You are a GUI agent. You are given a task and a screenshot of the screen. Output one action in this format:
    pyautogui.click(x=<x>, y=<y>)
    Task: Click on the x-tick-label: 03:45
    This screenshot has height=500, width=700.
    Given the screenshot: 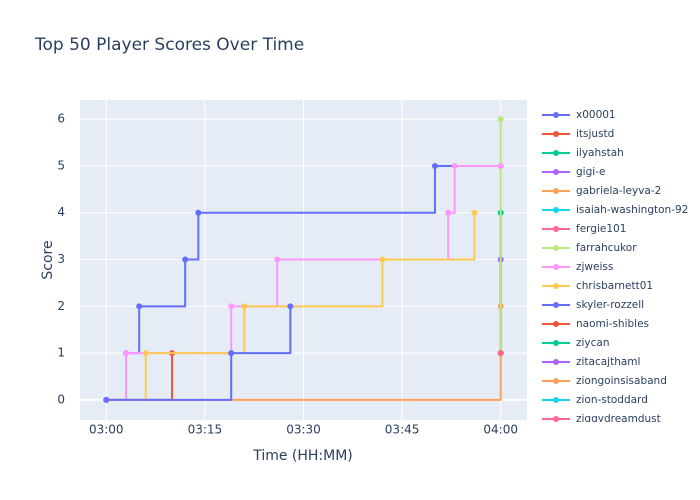 What is the action you would take?
    pyautogui.click(x=402, y=430)
    